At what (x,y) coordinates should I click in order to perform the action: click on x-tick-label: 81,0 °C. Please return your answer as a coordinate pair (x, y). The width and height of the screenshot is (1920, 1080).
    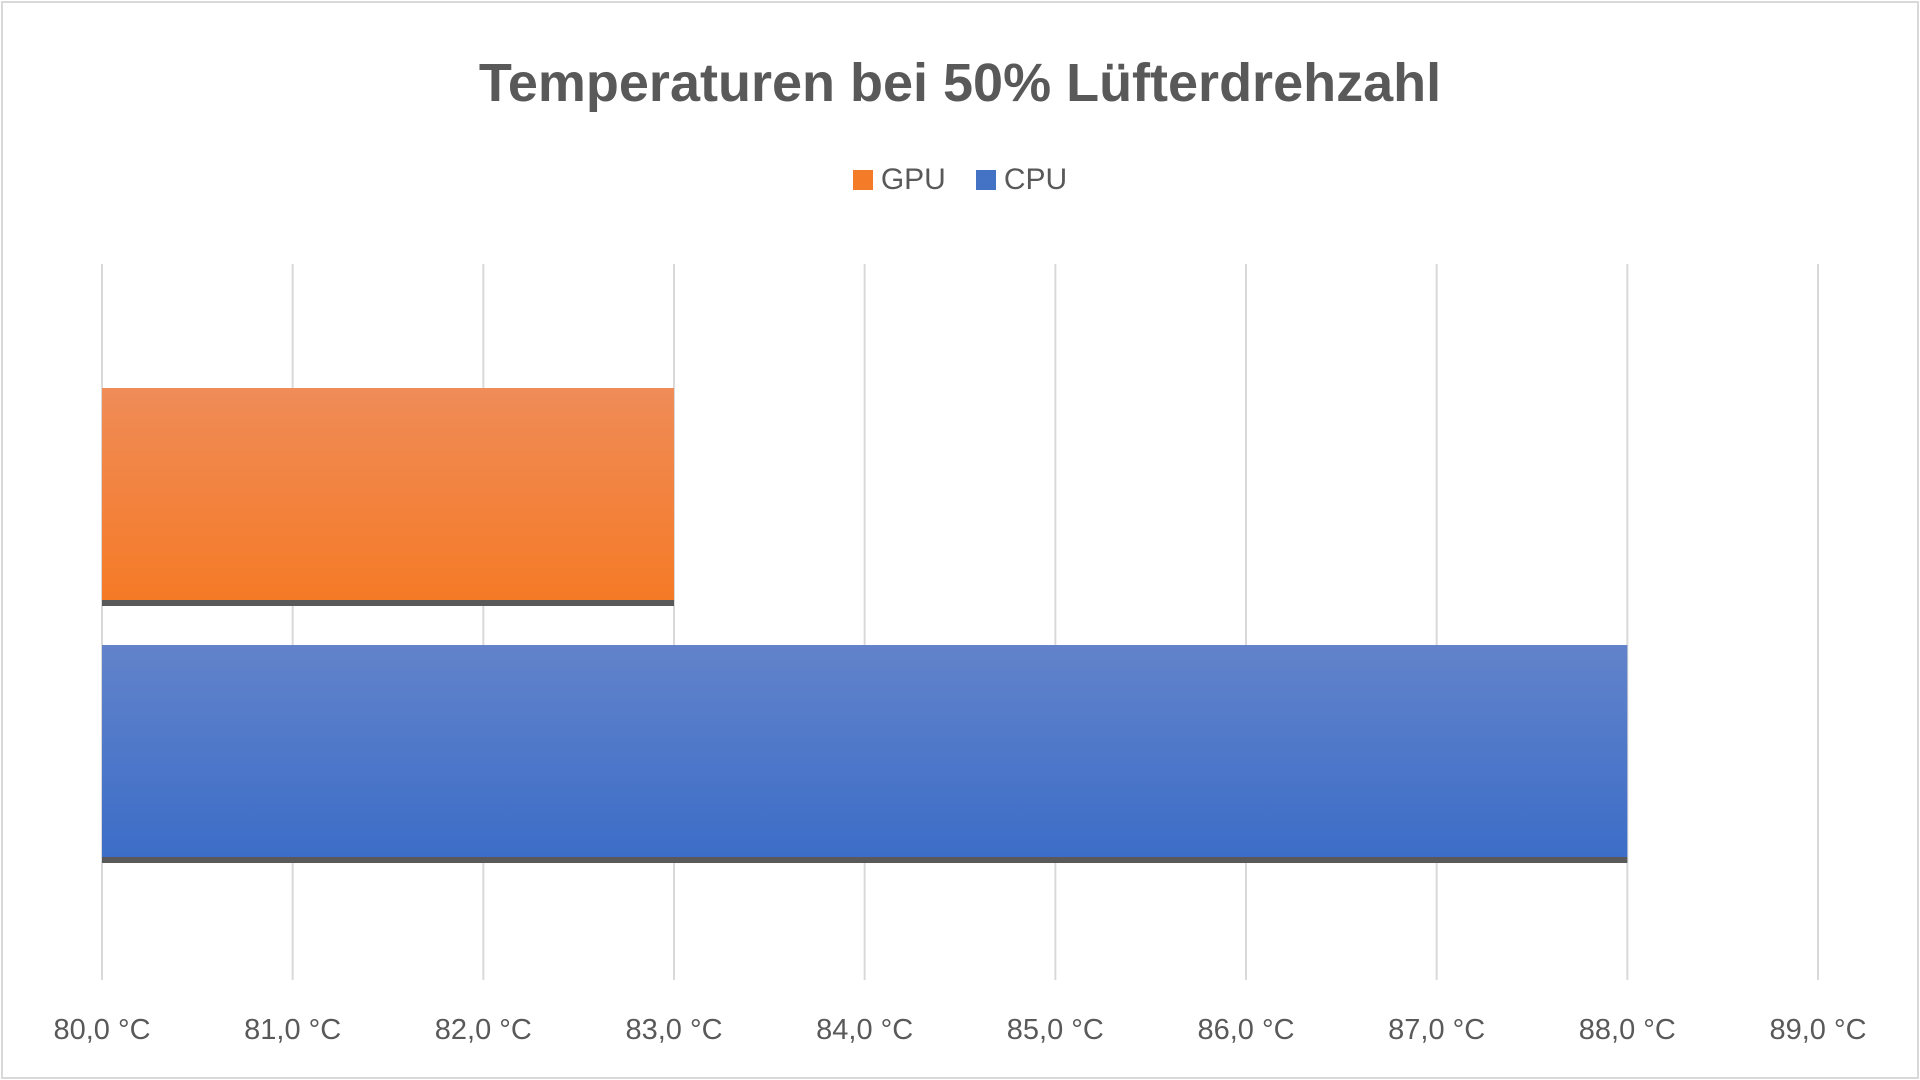
    Looking at the image, I should click on (292, 1030).